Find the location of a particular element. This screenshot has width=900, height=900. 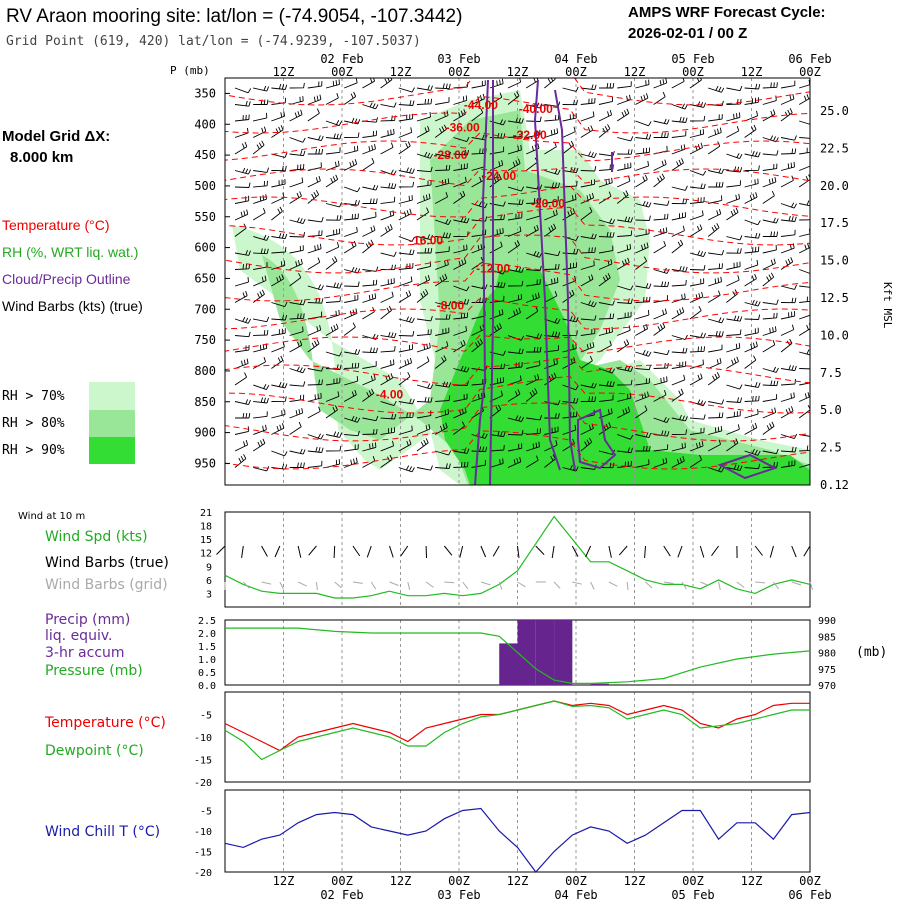

precip-bar is located at coordinates (526, 652).